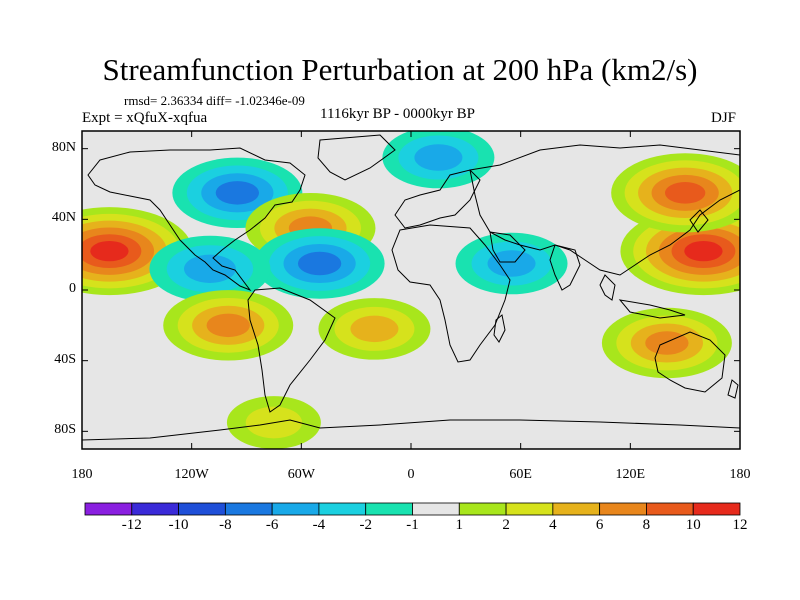 This screenshot has width=800, height=600. Describe the element at coordinates (365, 525) in the screenshot. I see `colorbar-label: -2` at that location.